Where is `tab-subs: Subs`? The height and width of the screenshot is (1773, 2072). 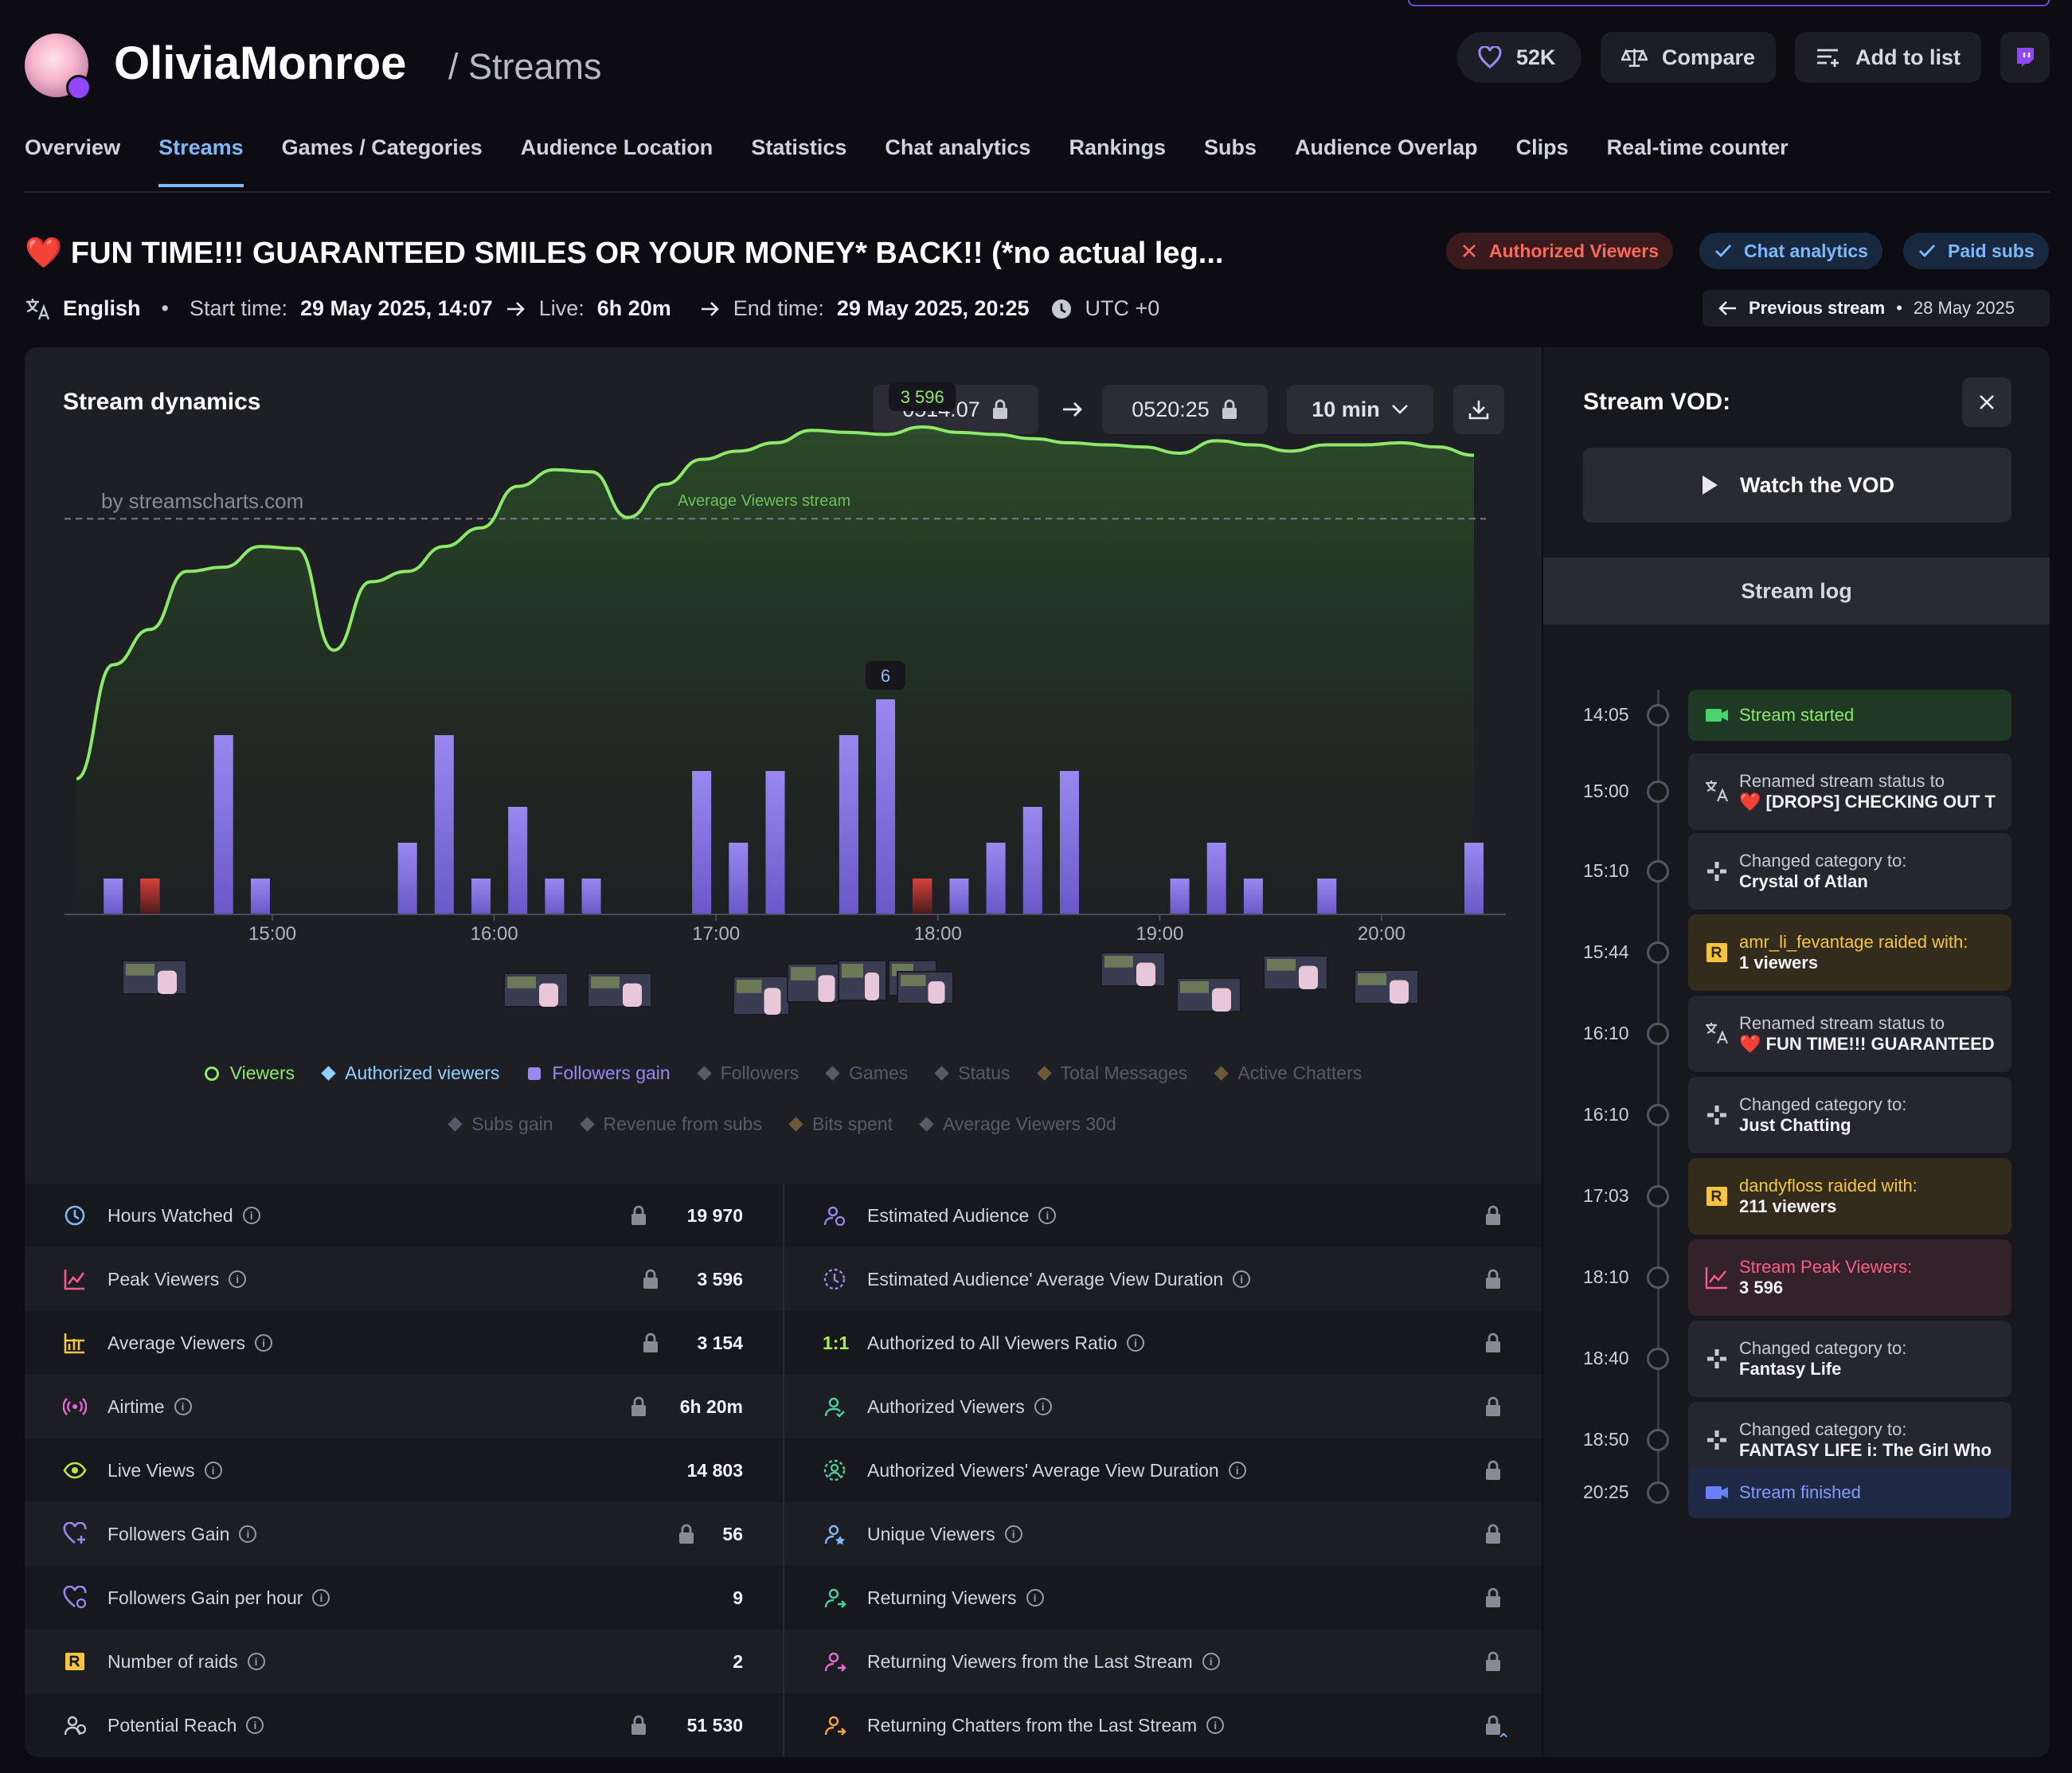
tab-subs: Subs is located at coordinates (1230, 147).